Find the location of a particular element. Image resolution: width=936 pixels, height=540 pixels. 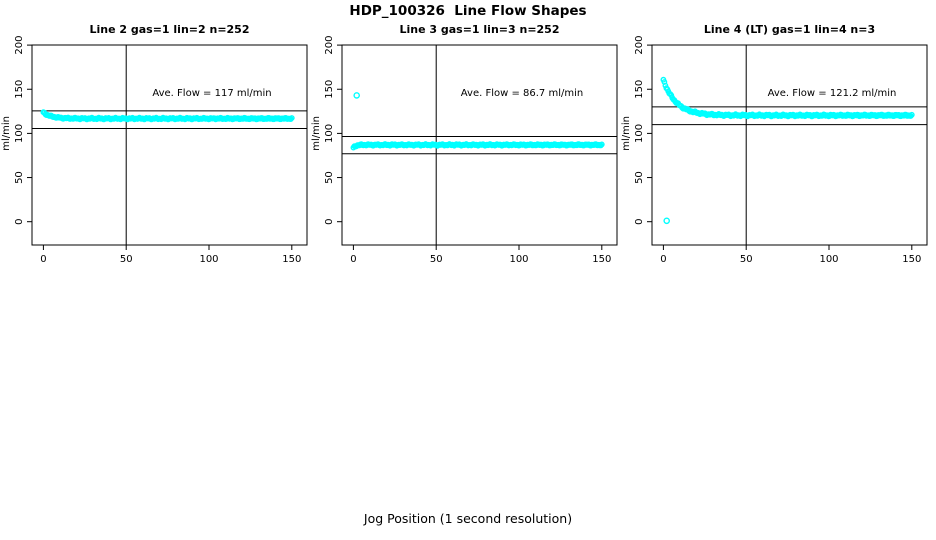

panel-title: Line 2 gas=1 lin=2 n=252 is located at coordinates (169, 29).